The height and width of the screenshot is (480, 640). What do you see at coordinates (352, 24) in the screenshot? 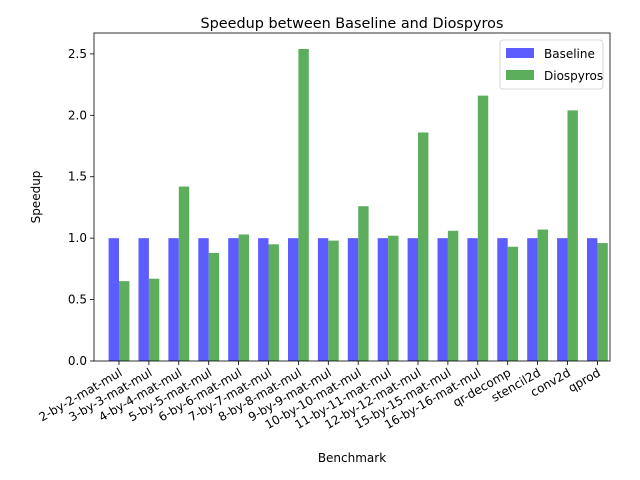
I see `chart-title: Speedup between Baseline and Diospyros` at bounding box center [352, 24].